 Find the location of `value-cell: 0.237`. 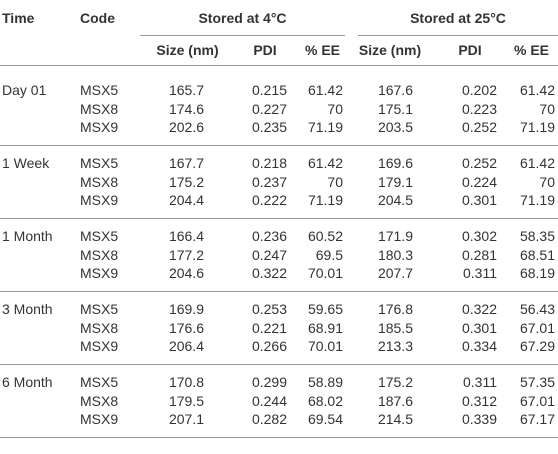

value-cell: 0.237 is located at coordinates (269, 181).